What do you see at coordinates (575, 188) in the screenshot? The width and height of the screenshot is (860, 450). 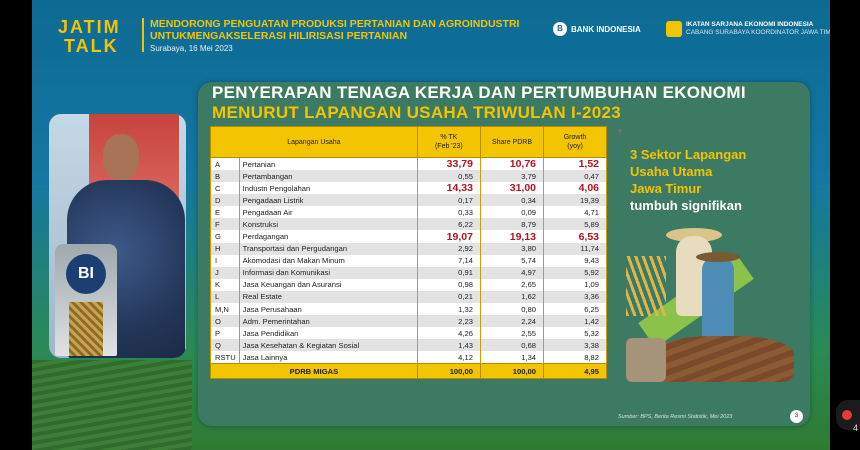 I see `row-growth-value: 4,06` at bounding box center [575, 188].